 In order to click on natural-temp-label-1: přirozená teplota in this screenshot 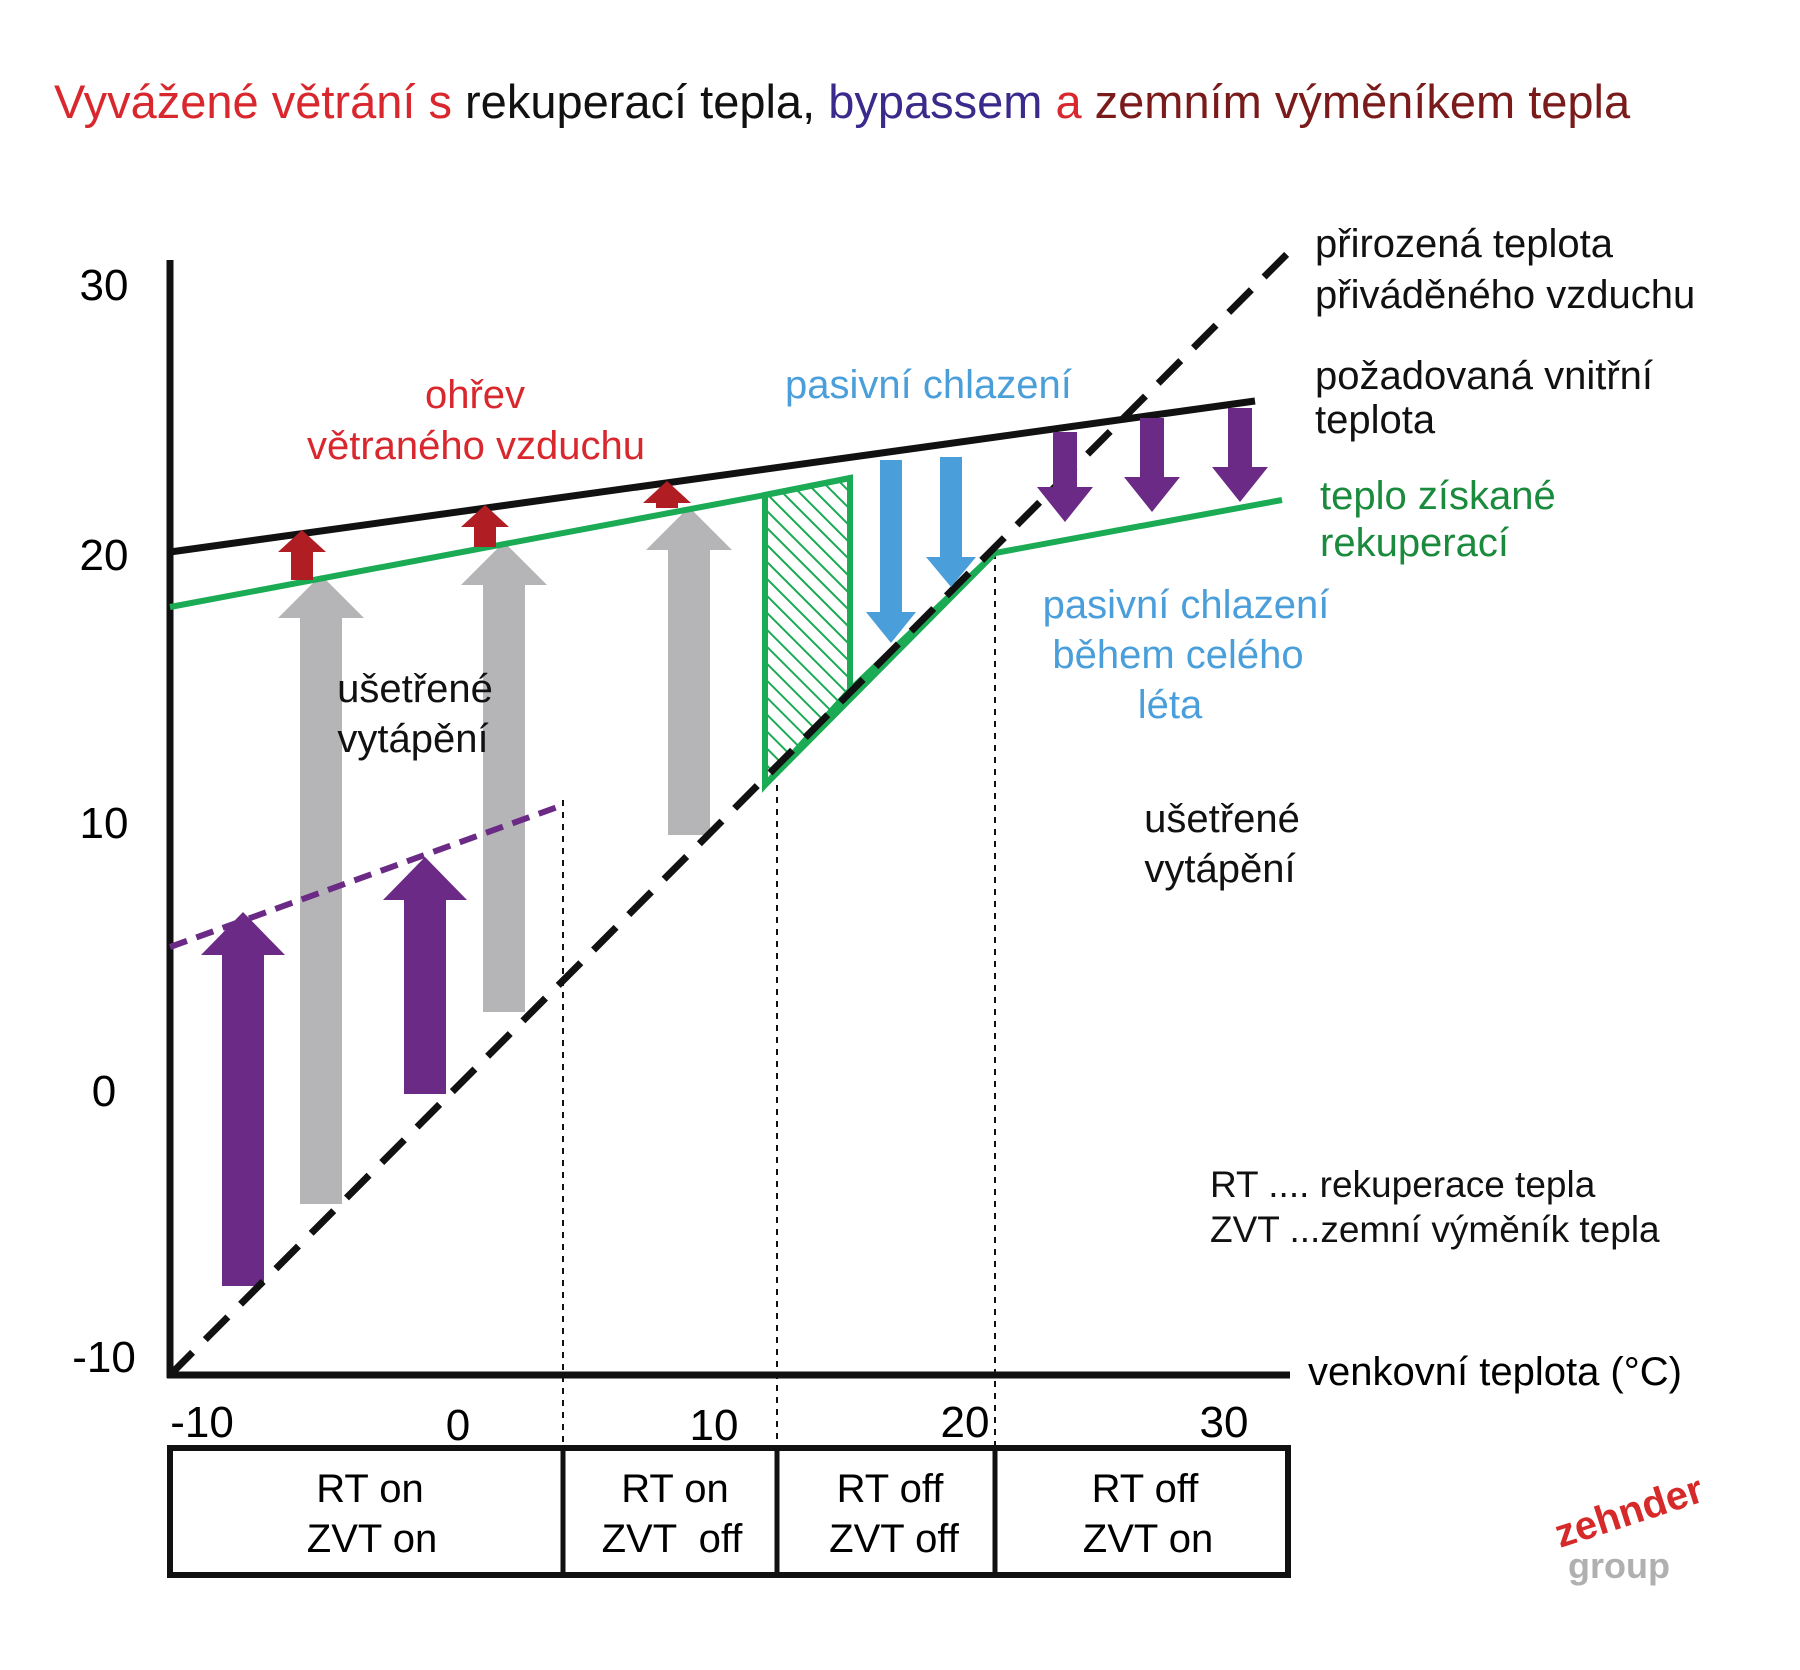, I will do `click(1464, 244)`.